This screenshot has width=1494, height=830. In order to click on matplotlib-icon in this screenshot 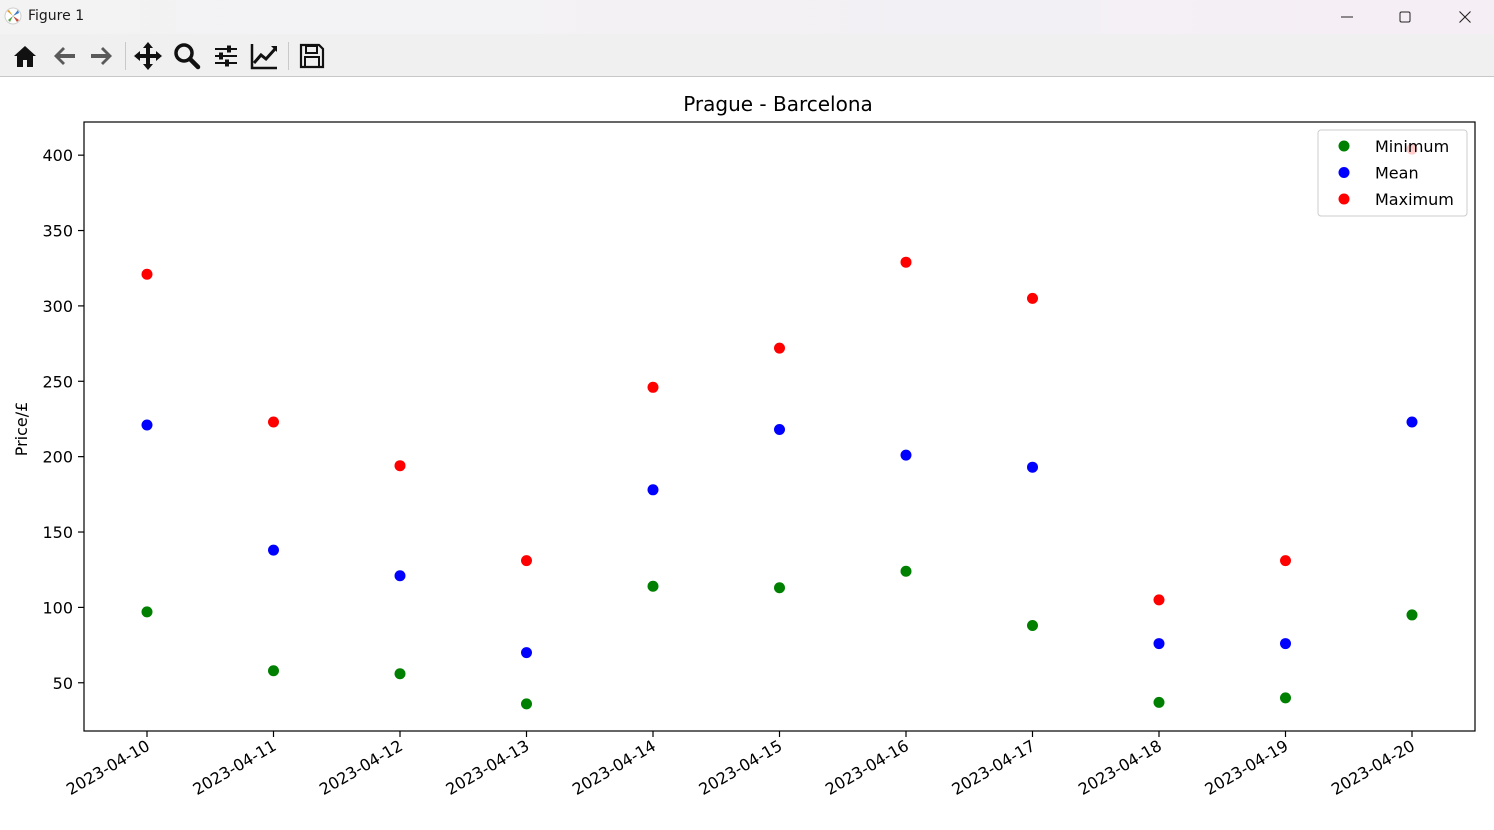, I will do `click(13, 16)`.